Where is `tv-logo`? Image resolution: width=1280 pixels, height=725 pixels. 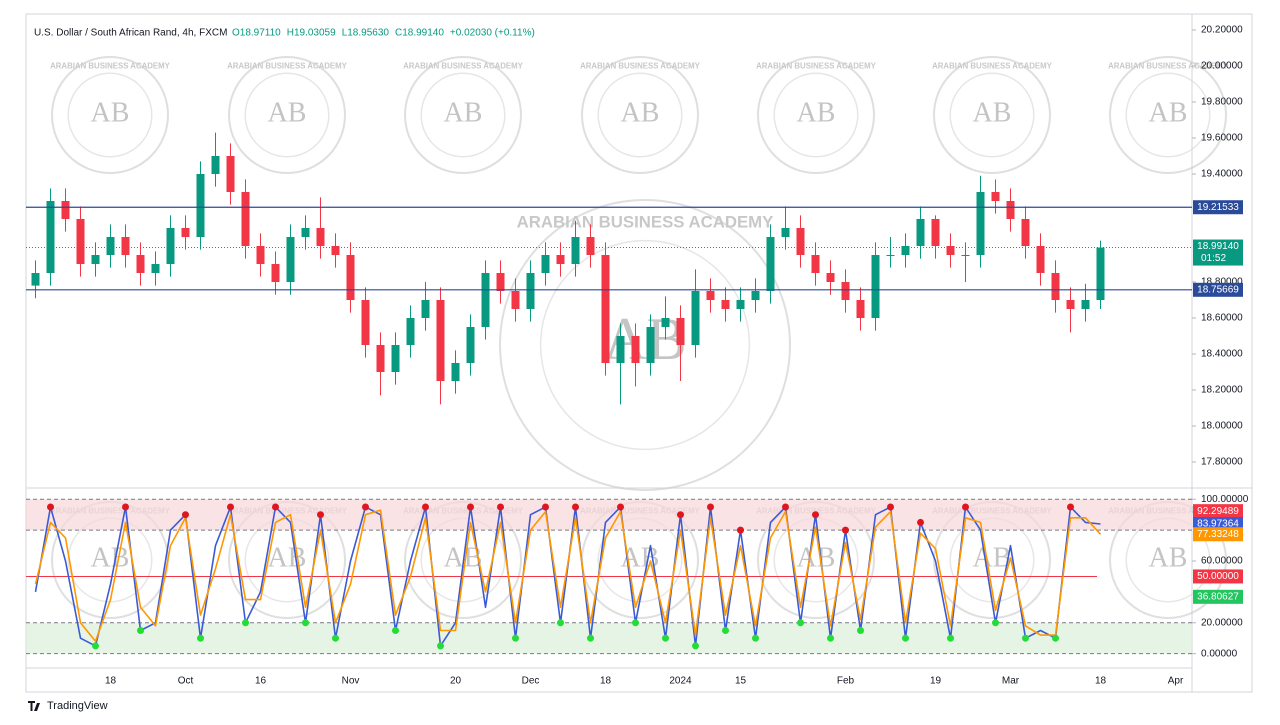
tv-logo is located at coordinates (34, 706).